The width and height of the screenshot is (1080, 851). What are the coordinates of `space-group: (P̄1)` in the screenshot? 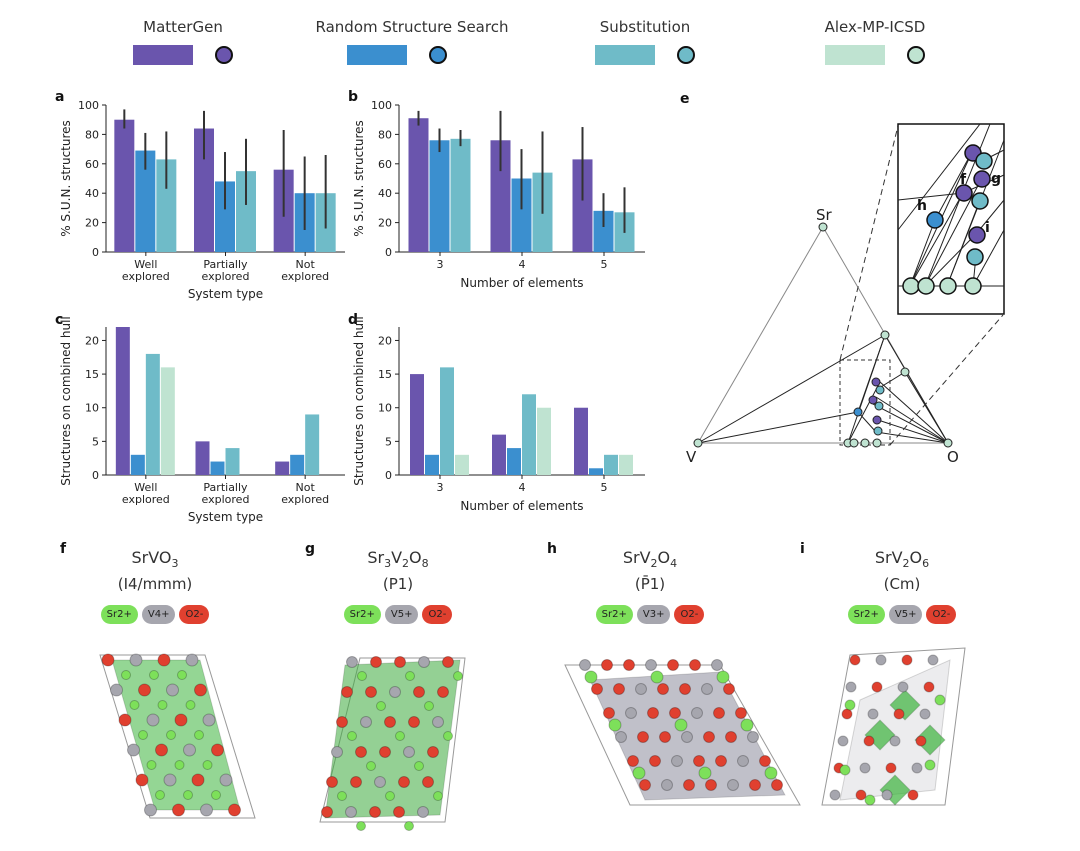 It's located at (650, 584).